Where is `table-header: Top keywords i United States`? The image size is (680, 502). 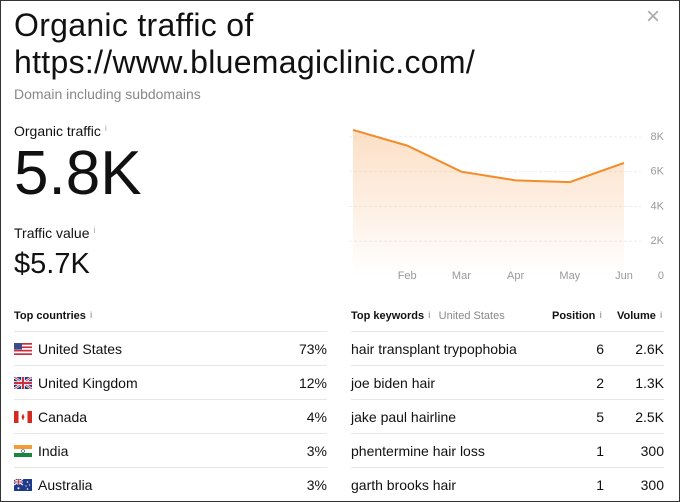
table-header: Top keywords i United States is located at coordinates (428, 316).